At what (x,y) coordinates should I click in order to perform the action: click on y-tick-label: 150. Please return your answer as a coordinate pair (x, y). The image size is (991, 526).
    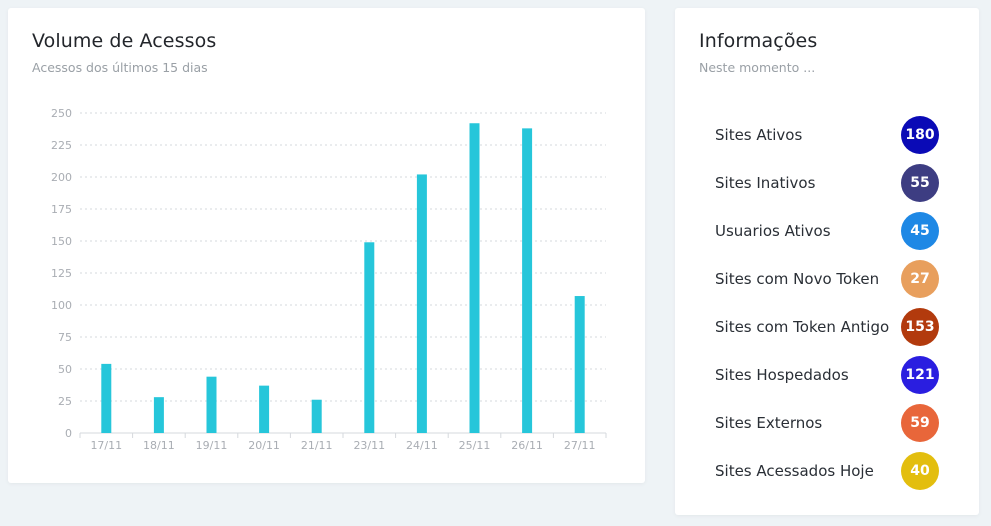
    Looking at the image, I should click on (61, 241).